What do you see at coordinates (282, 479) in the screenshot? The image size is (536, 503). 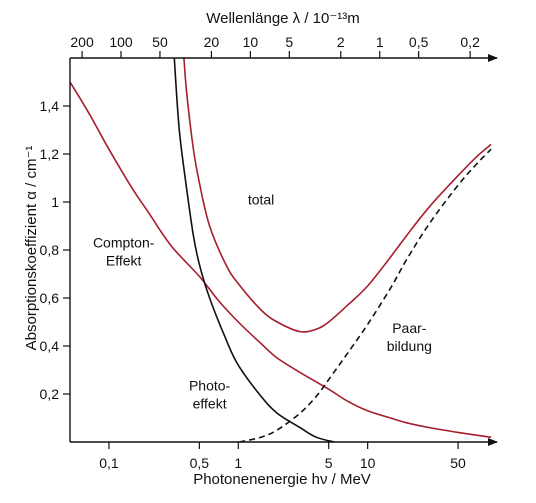 I see `x-axis-title: Photonenenergie hν / MeV` at bounding box center [282, 479].